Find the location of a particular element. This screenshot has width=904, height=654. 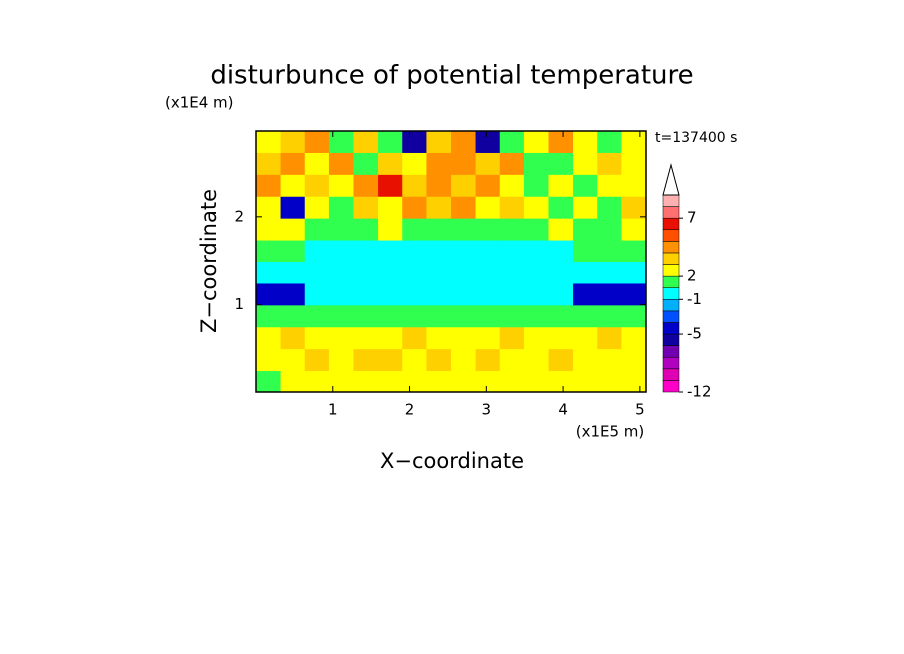

colorbar-extension is located at coordinates (671, 179).